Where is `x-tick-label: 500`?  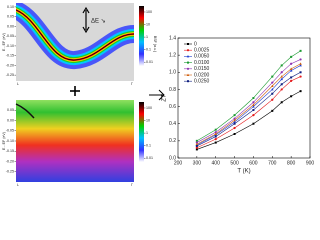 x-tick-label: 500 is located at coordinates (234, 163).